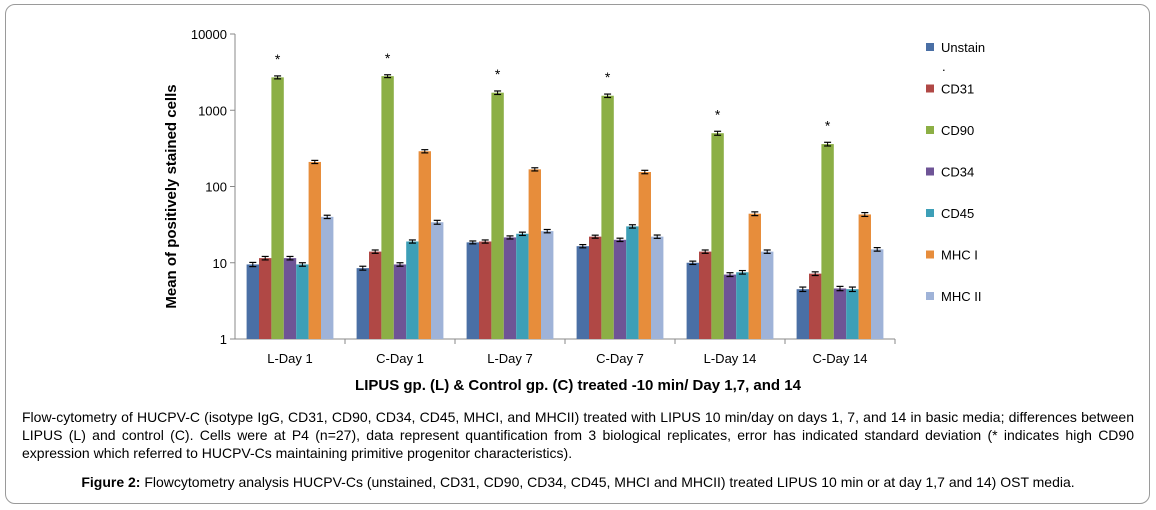 The image size is (1156, 510). I want to click on legend-label: MHC II, so click(961, 296).